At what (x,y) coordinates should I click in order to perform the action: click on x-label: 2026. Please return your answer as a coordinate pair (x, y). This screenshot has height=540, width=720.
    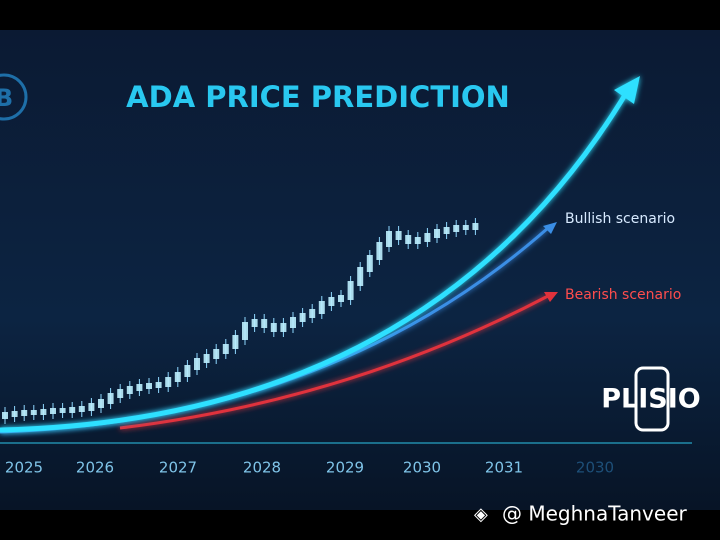
    Looking at the image, I should click on (95, 468).